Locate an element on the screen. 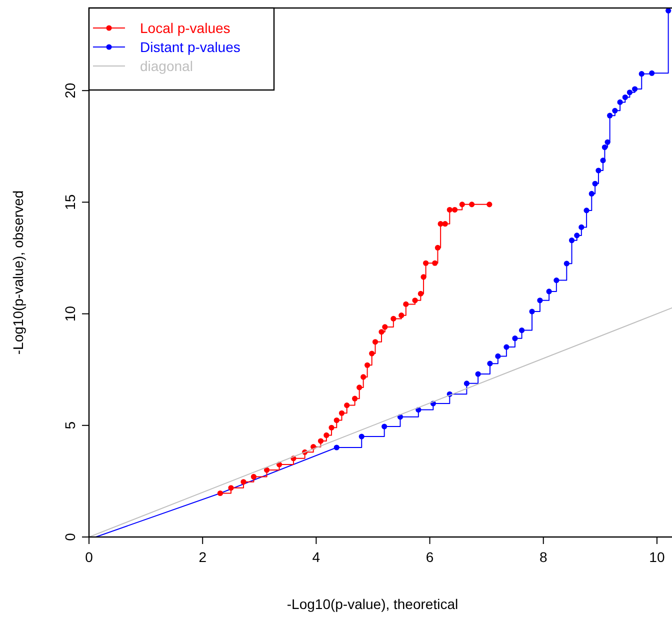  x-axis-title: -Log10(p-value), theoretical is located at coordinates (372, 604).